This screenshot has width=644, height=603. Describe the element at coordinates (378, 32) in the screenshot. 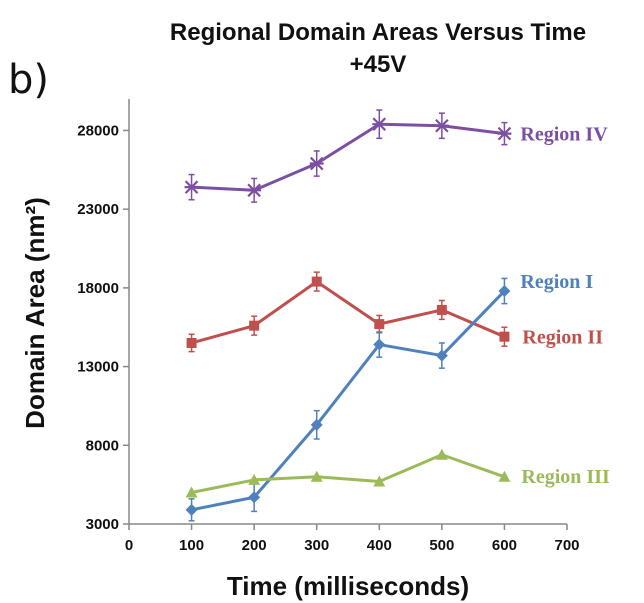

I see `chart-title: Regional Domain Areas Versus Time` at that location.